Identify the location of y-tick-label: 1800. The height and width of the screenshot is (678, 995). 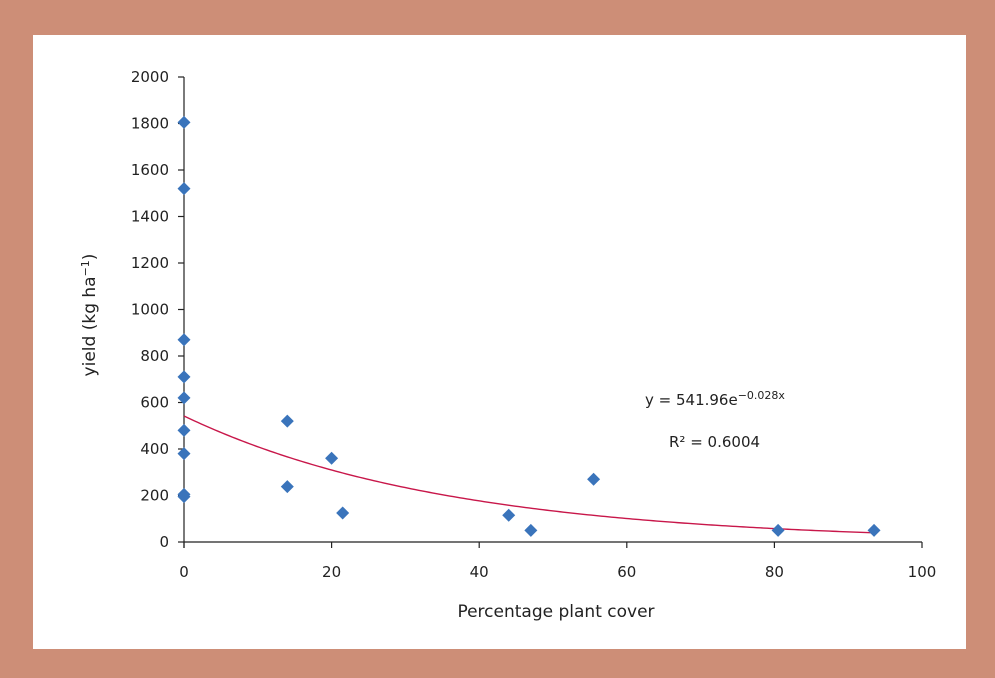
(150, 124).